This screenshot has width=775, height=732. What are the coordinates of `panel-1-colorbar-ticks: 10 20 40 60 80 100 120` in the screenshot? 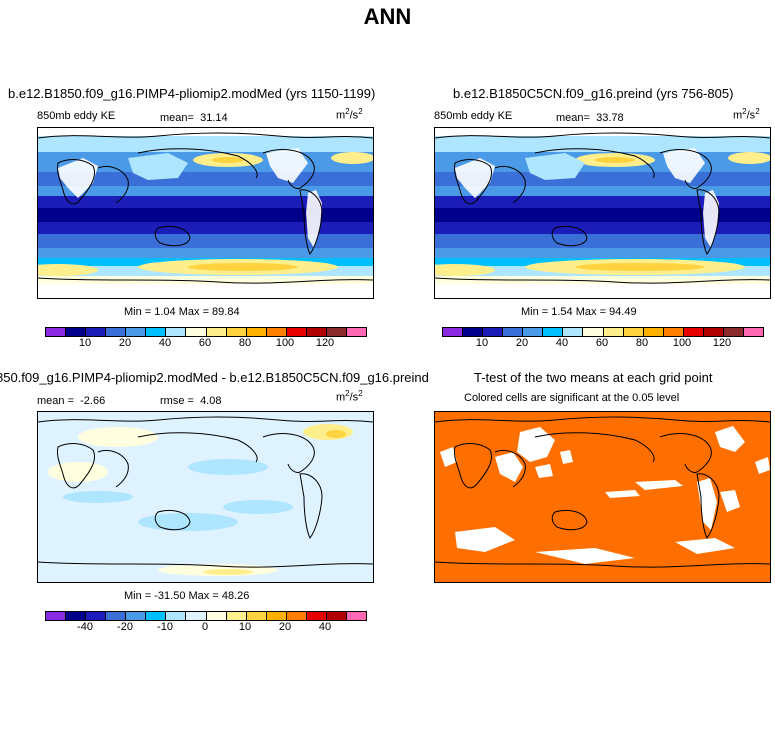 It's located at (205, 344).